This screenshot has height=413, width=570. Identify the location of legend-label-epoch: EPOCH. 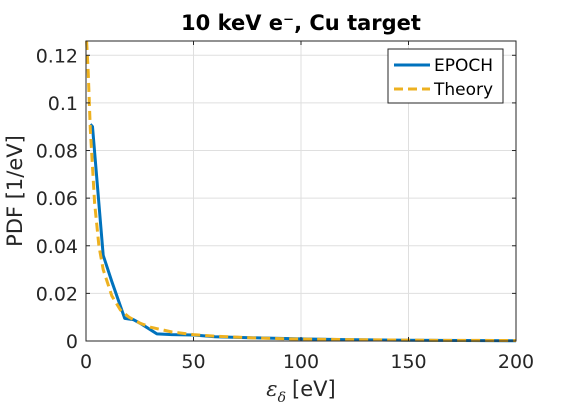
(463, 66).